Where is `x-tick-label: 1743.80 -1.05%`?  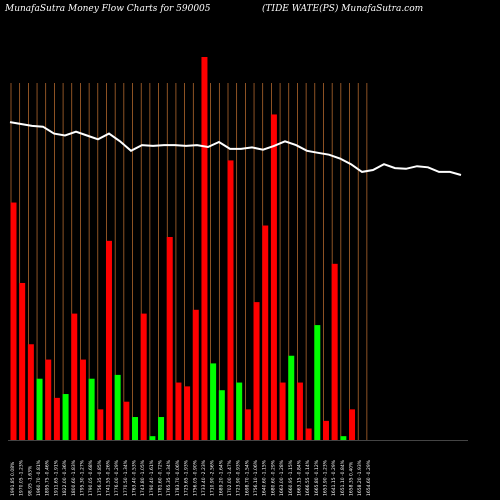
x-tick-label: 1743.80 -1.05% is located at coordinates (143, 477).